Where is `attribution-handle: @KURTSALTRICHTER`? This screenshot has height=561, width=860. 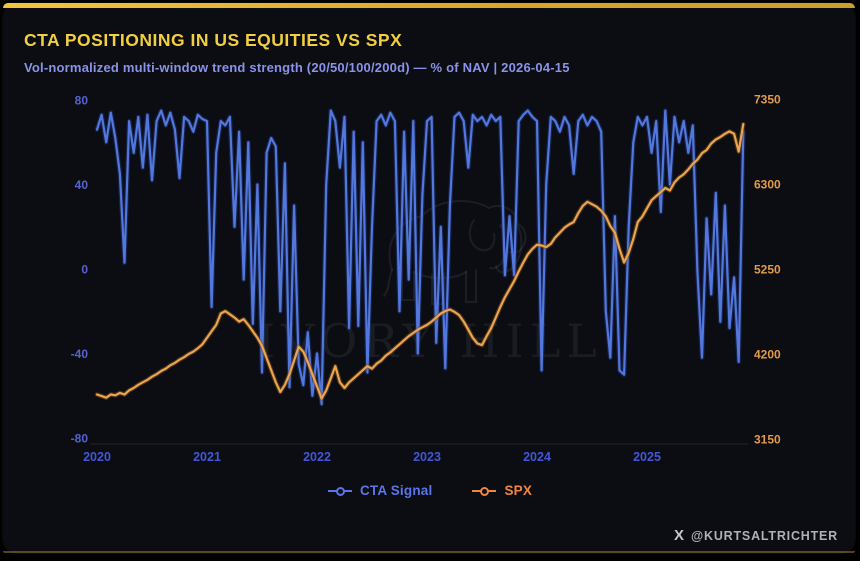 attribution-handle: @KURTSALTRICHTER is located at coordinates (764, 535).